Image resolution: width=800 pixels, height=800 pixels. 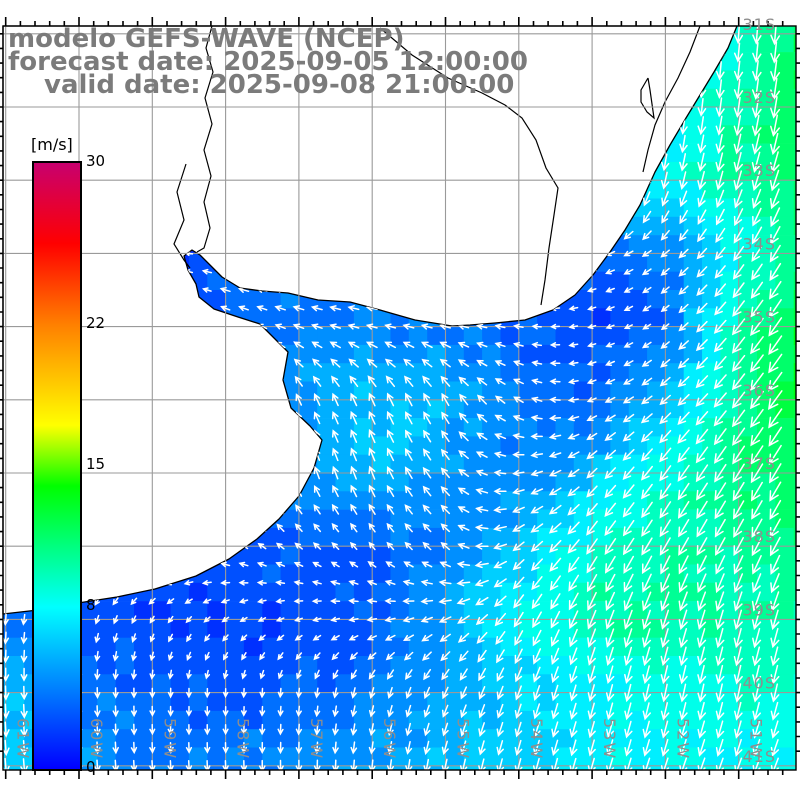 I want to click on model-title: modelo GEFS-WAVE (NCEP), so click(x=206, y=39).